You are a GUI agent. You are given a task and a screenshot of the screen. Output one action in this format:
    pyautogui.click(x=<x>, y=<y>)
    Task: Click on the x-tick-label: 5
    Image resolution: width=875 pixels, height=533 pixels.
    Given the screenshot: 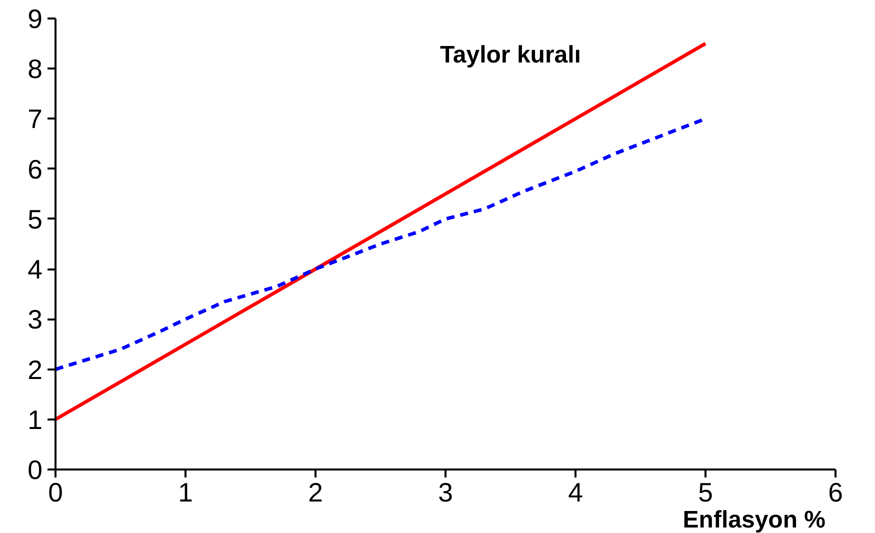 What is the action you would take?
    pyautogui.click(x=705, y=493)
    